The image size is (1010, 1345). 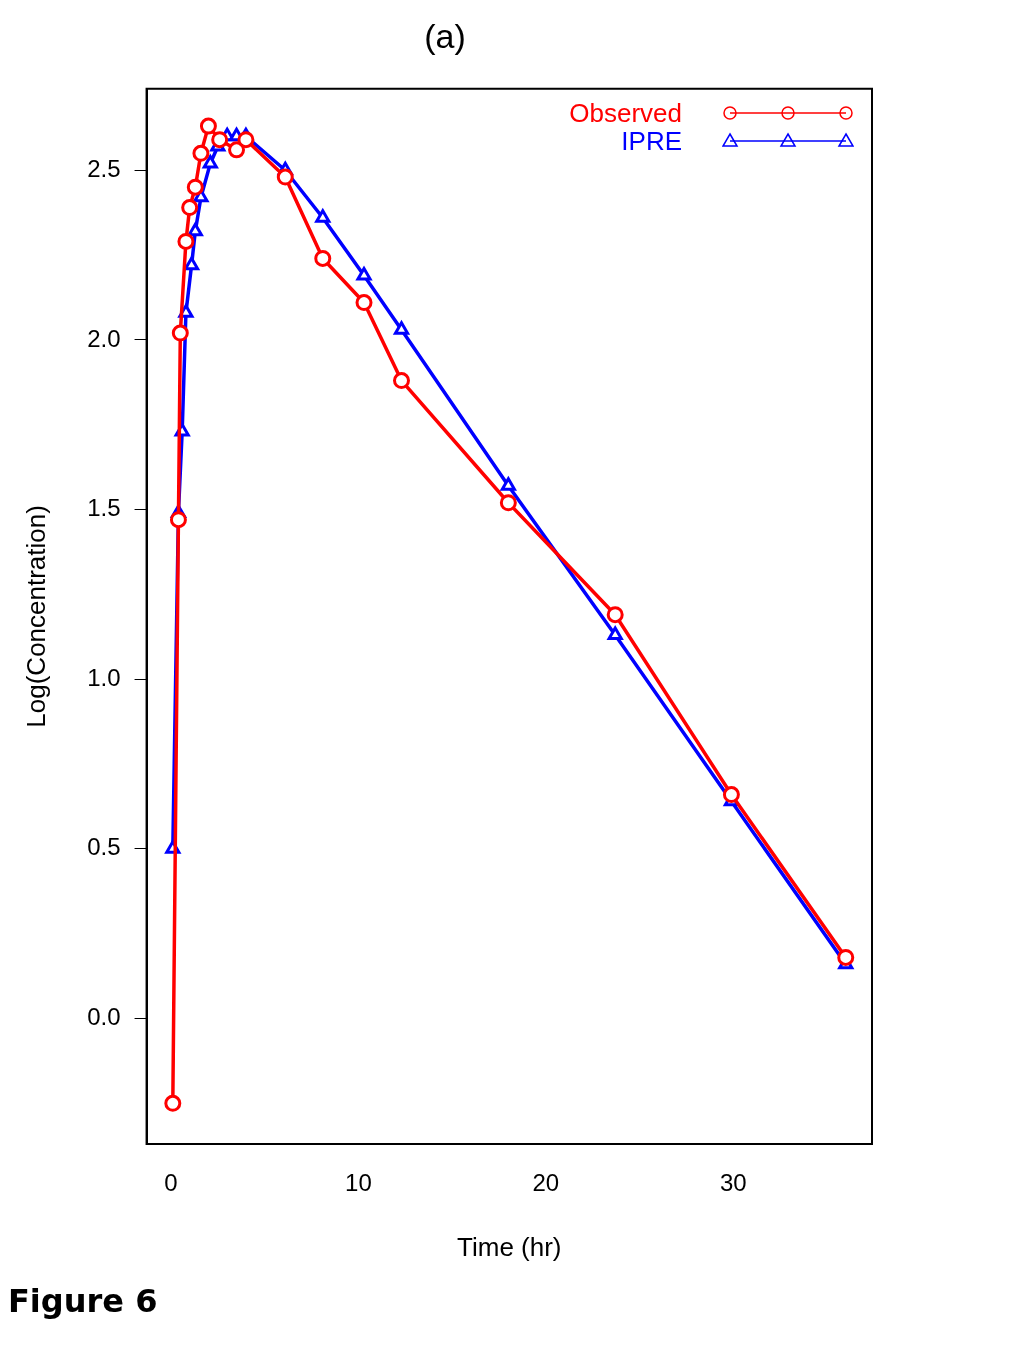 I want to click on y-tick-label: 2.5, so click(x=104, y=168).